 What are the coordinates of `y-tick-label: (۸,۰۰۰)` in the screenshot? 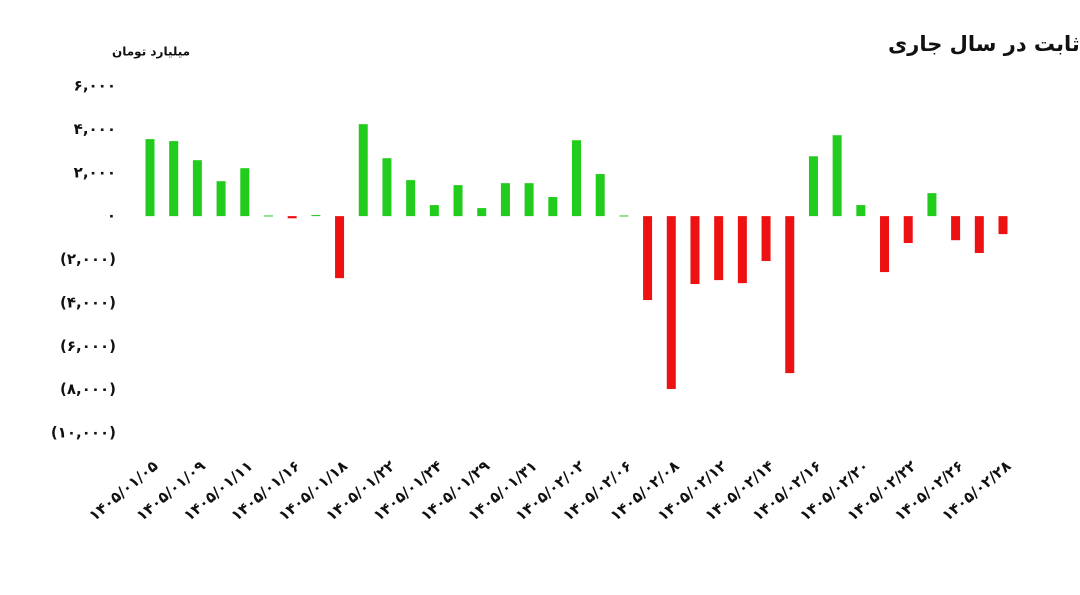 It's located at (88, 389).